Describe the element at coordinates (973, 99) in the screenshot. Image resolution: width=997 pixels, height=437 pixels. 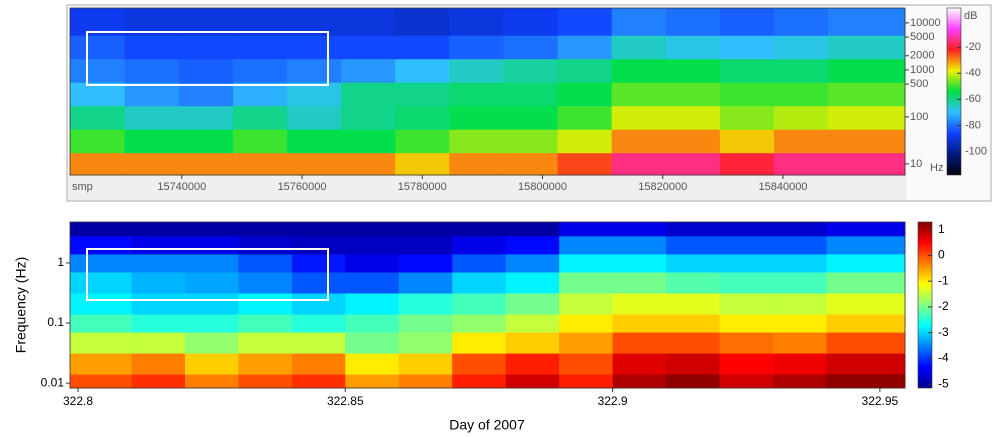
I see `colorbar-tick-label: -60` at that location.